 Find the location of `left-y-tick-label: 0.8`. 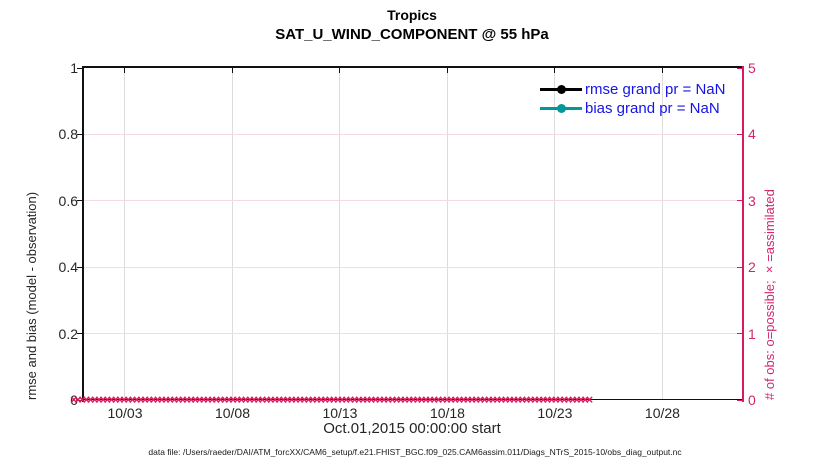

left-y-tick-label: 0.8 is located at coordinates (68, 134).